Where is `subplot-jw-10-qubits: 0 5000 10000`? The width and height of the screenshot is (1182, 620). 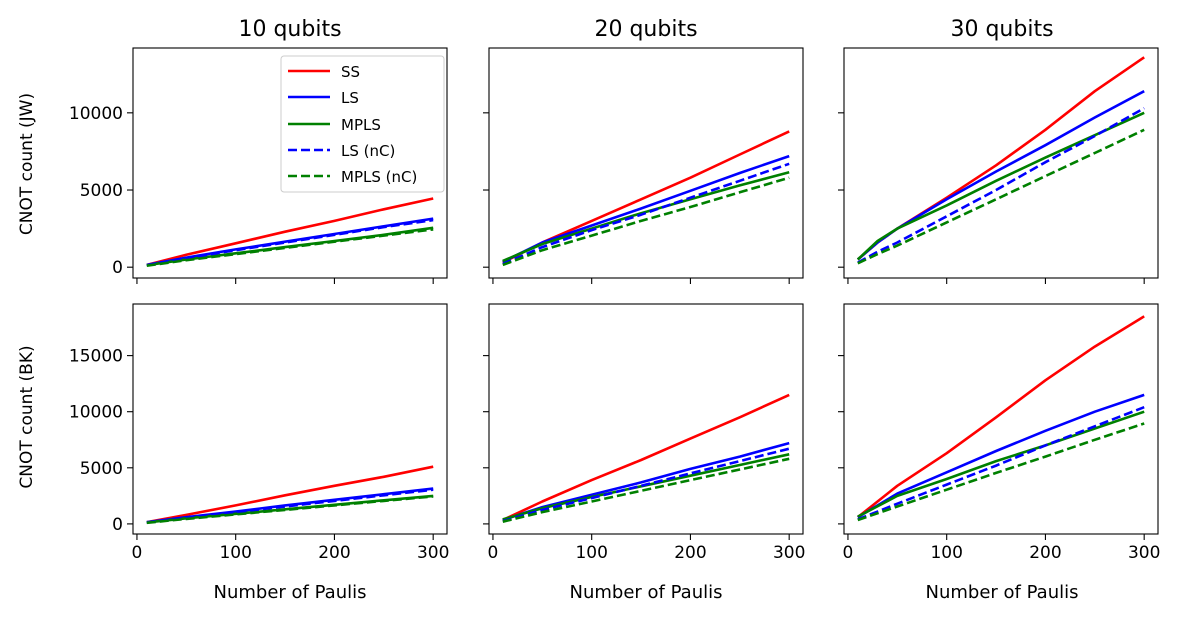
subplot-jw-10-qubits: 0 5000 10000 is located at coordinates (258, 165).